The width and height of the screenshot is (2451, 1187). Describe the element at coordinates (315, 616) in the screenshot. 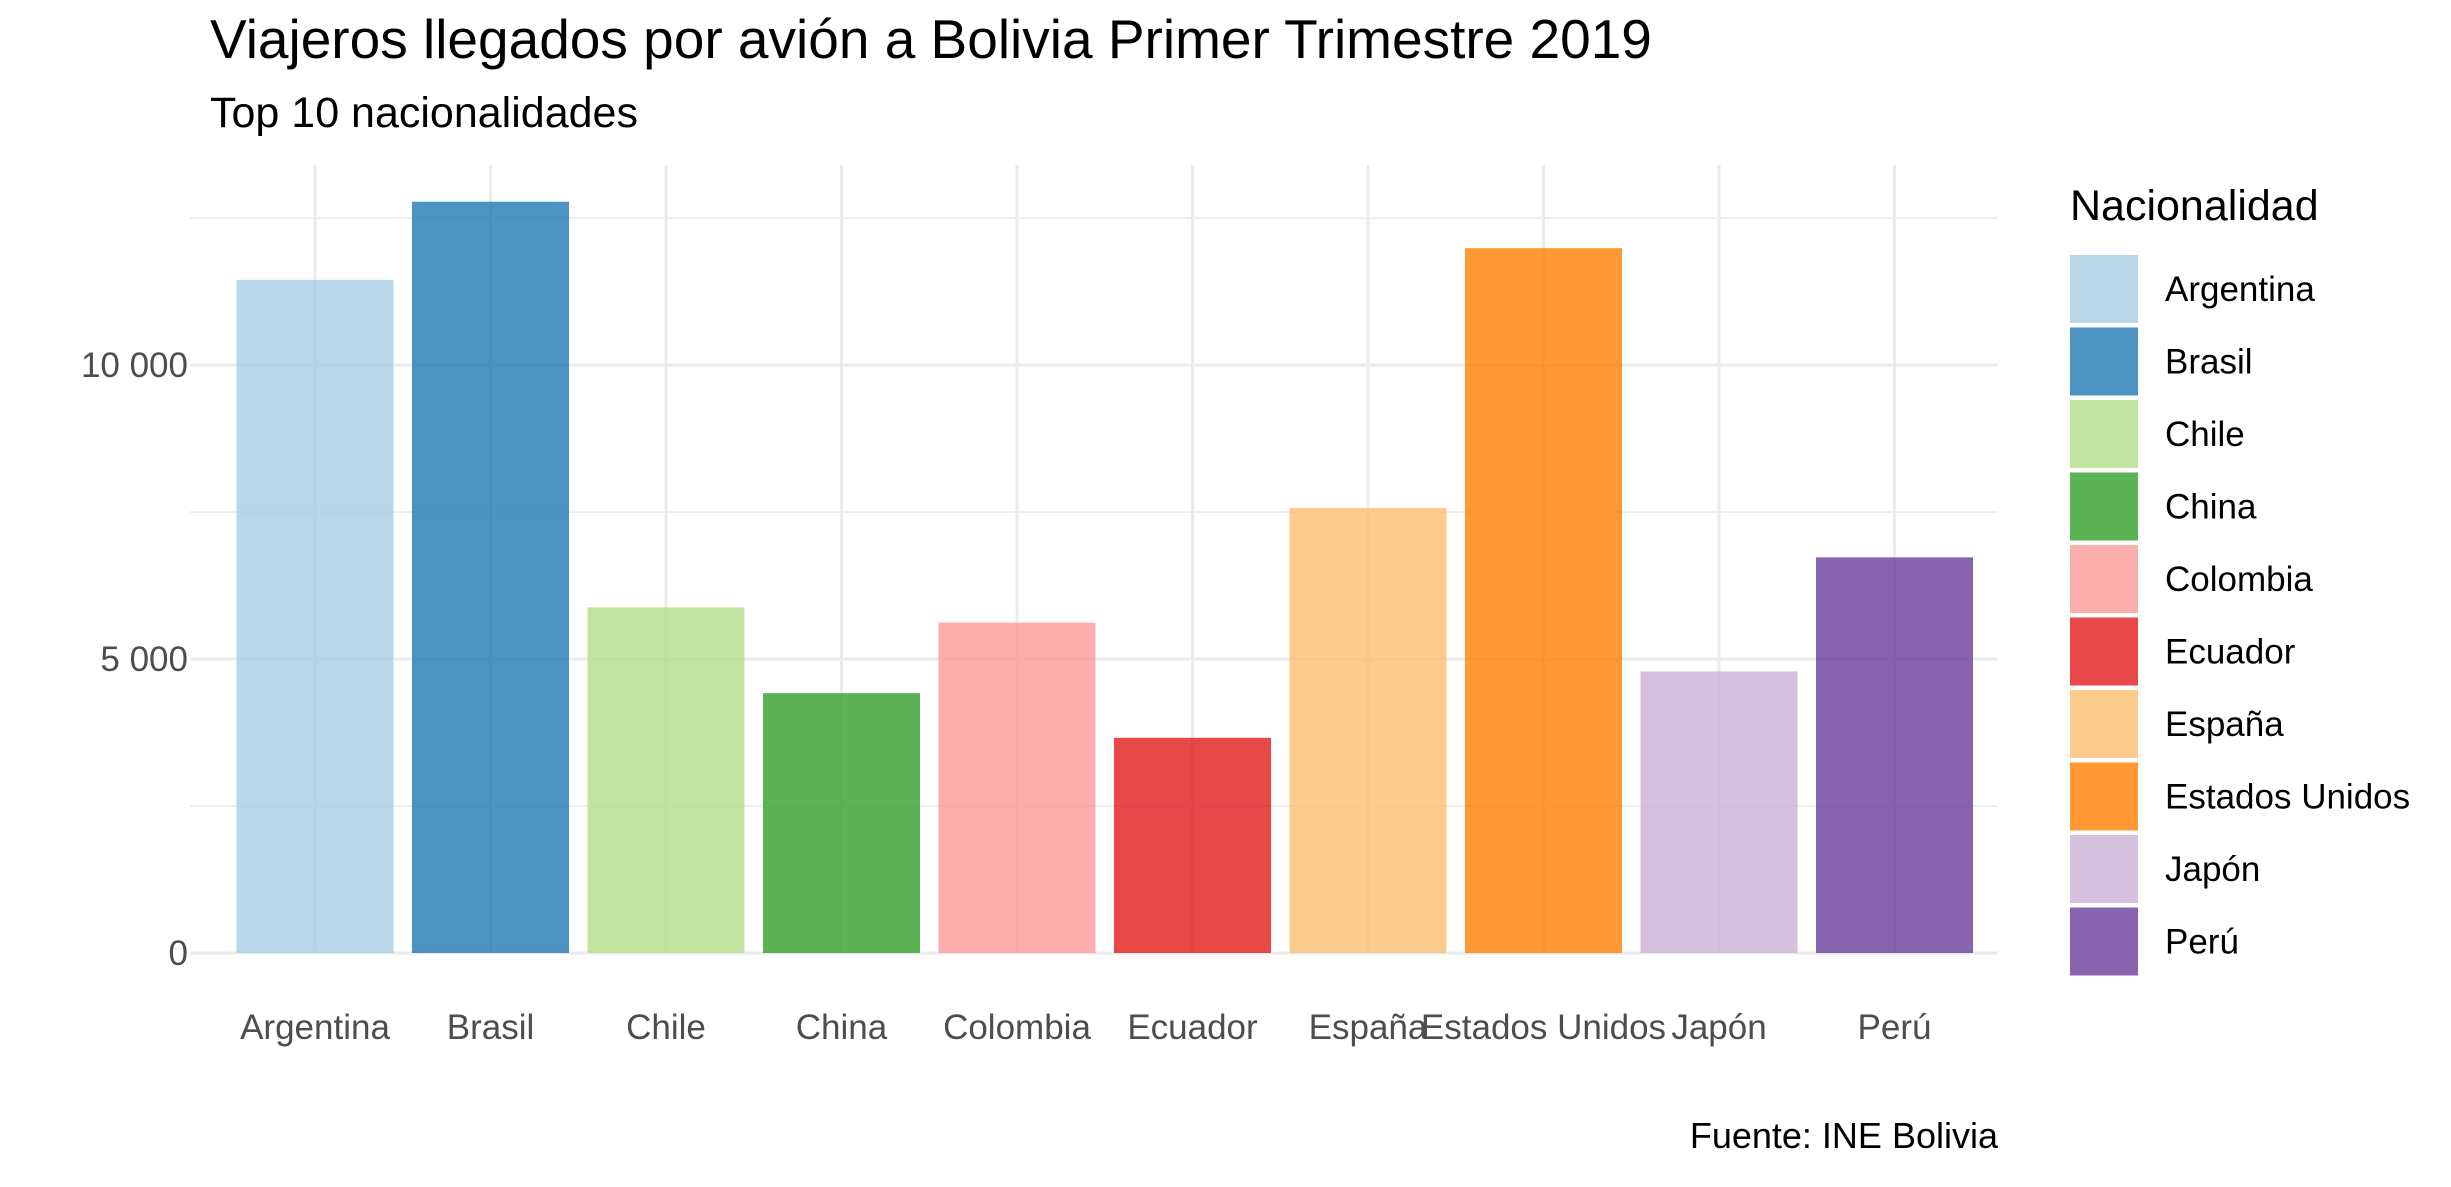

I see `bar-argentina` at that location.